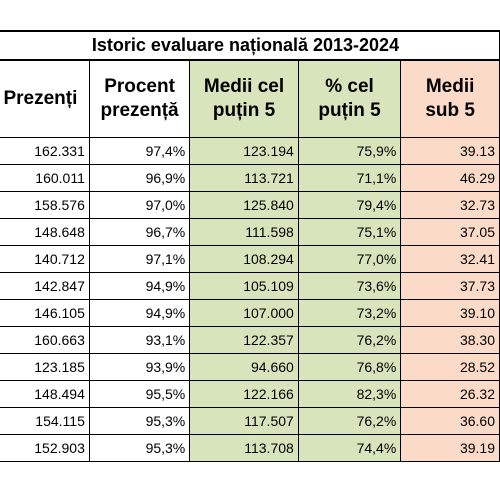 The width and height of the screenshot is (500, 500). What do you see at coordinates (450, 86) in the screenshot?
I see `header-line: Medii` at bounding box center [450, 86].